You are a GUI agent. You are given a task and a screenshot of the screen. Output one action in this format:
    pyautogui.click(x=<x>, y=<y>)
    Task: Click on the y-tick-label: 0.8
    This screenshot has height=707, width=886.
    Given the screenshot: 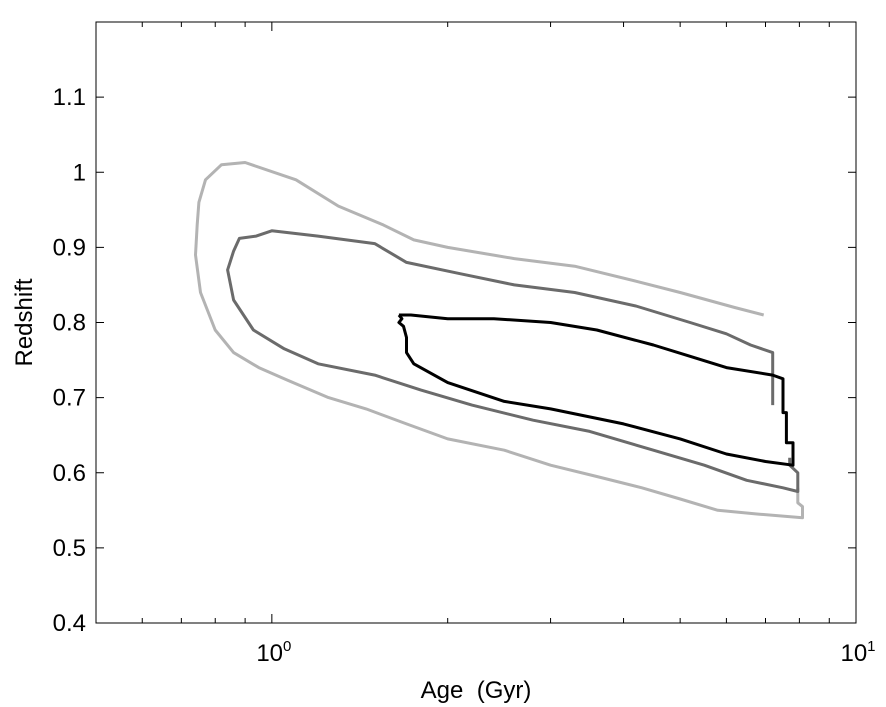 What is the action you would take?
    pyautogui.click(x=69, y=323)
    